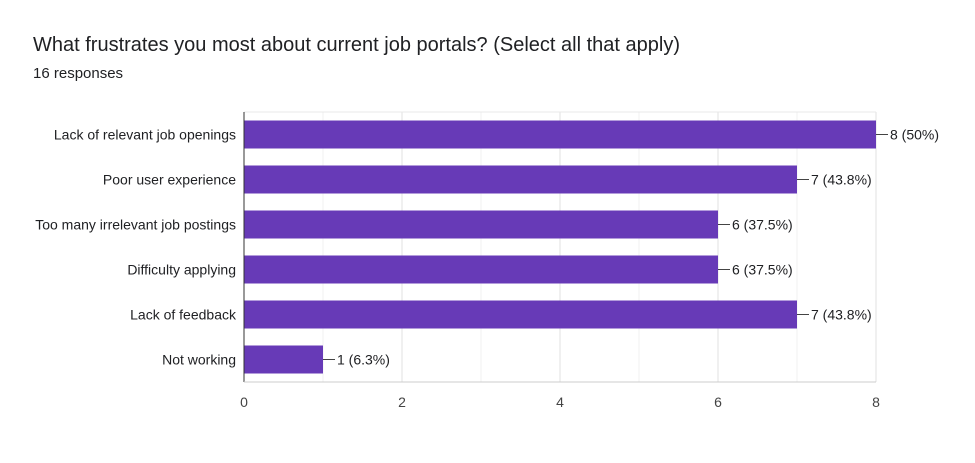 Image resolution: width=975 pixels, height=463 pixels. I want to click on category-label: Lack of relevant job openings, so click(145, 135).